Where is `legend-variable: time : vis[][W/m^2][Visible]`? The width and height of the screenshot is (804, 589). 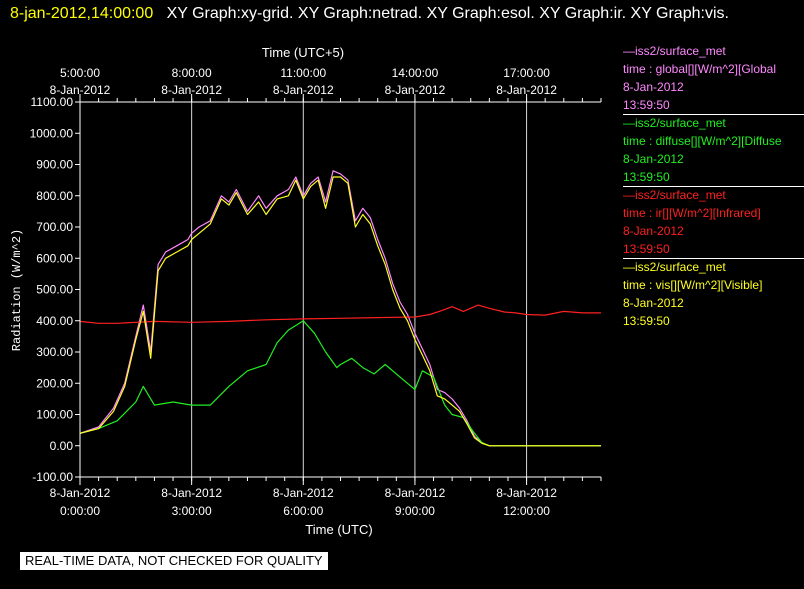 legend-variable: time : vis[][W/m^2][Visible] is located at coordinates (693, 285).